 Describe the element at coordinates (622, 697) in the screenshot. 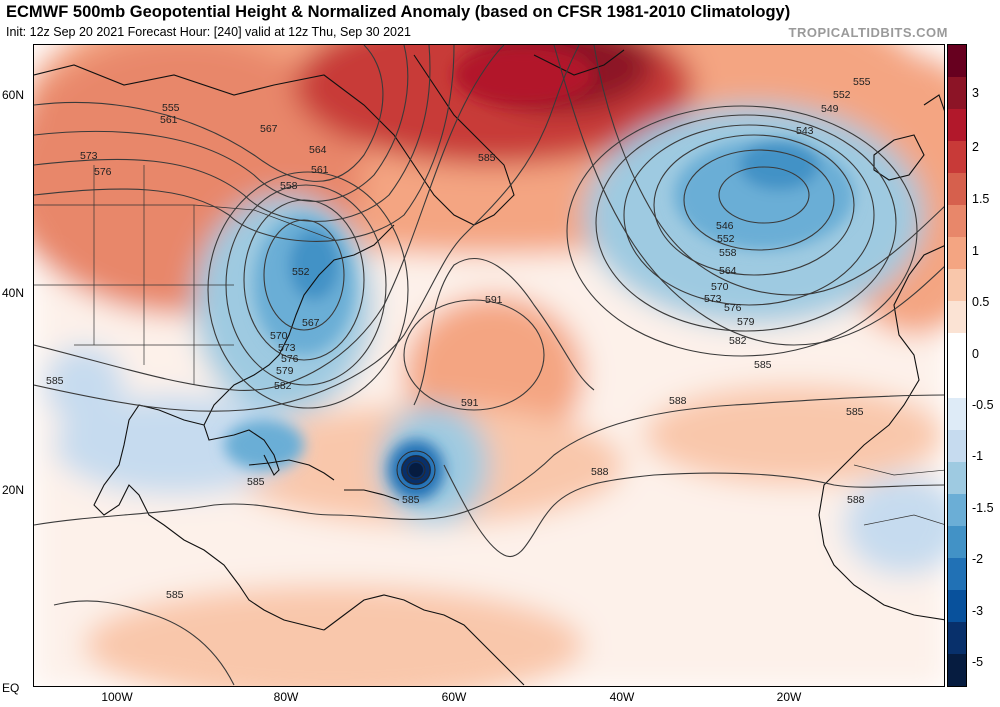

I see `lon-label-40w: 40W` at that location.